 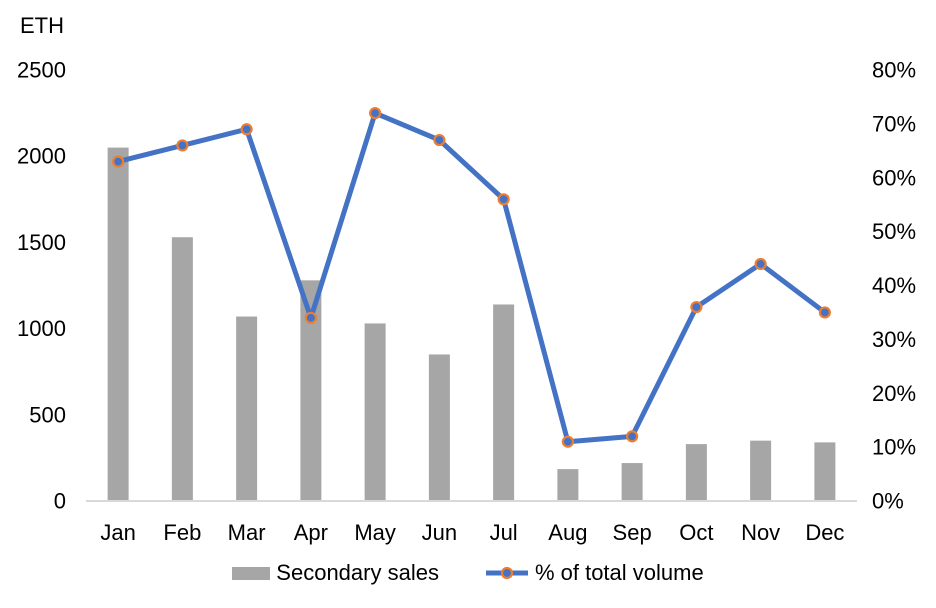 I want to click on legend-item-percent-volume: % of total volume, so click(x=594, y=573).